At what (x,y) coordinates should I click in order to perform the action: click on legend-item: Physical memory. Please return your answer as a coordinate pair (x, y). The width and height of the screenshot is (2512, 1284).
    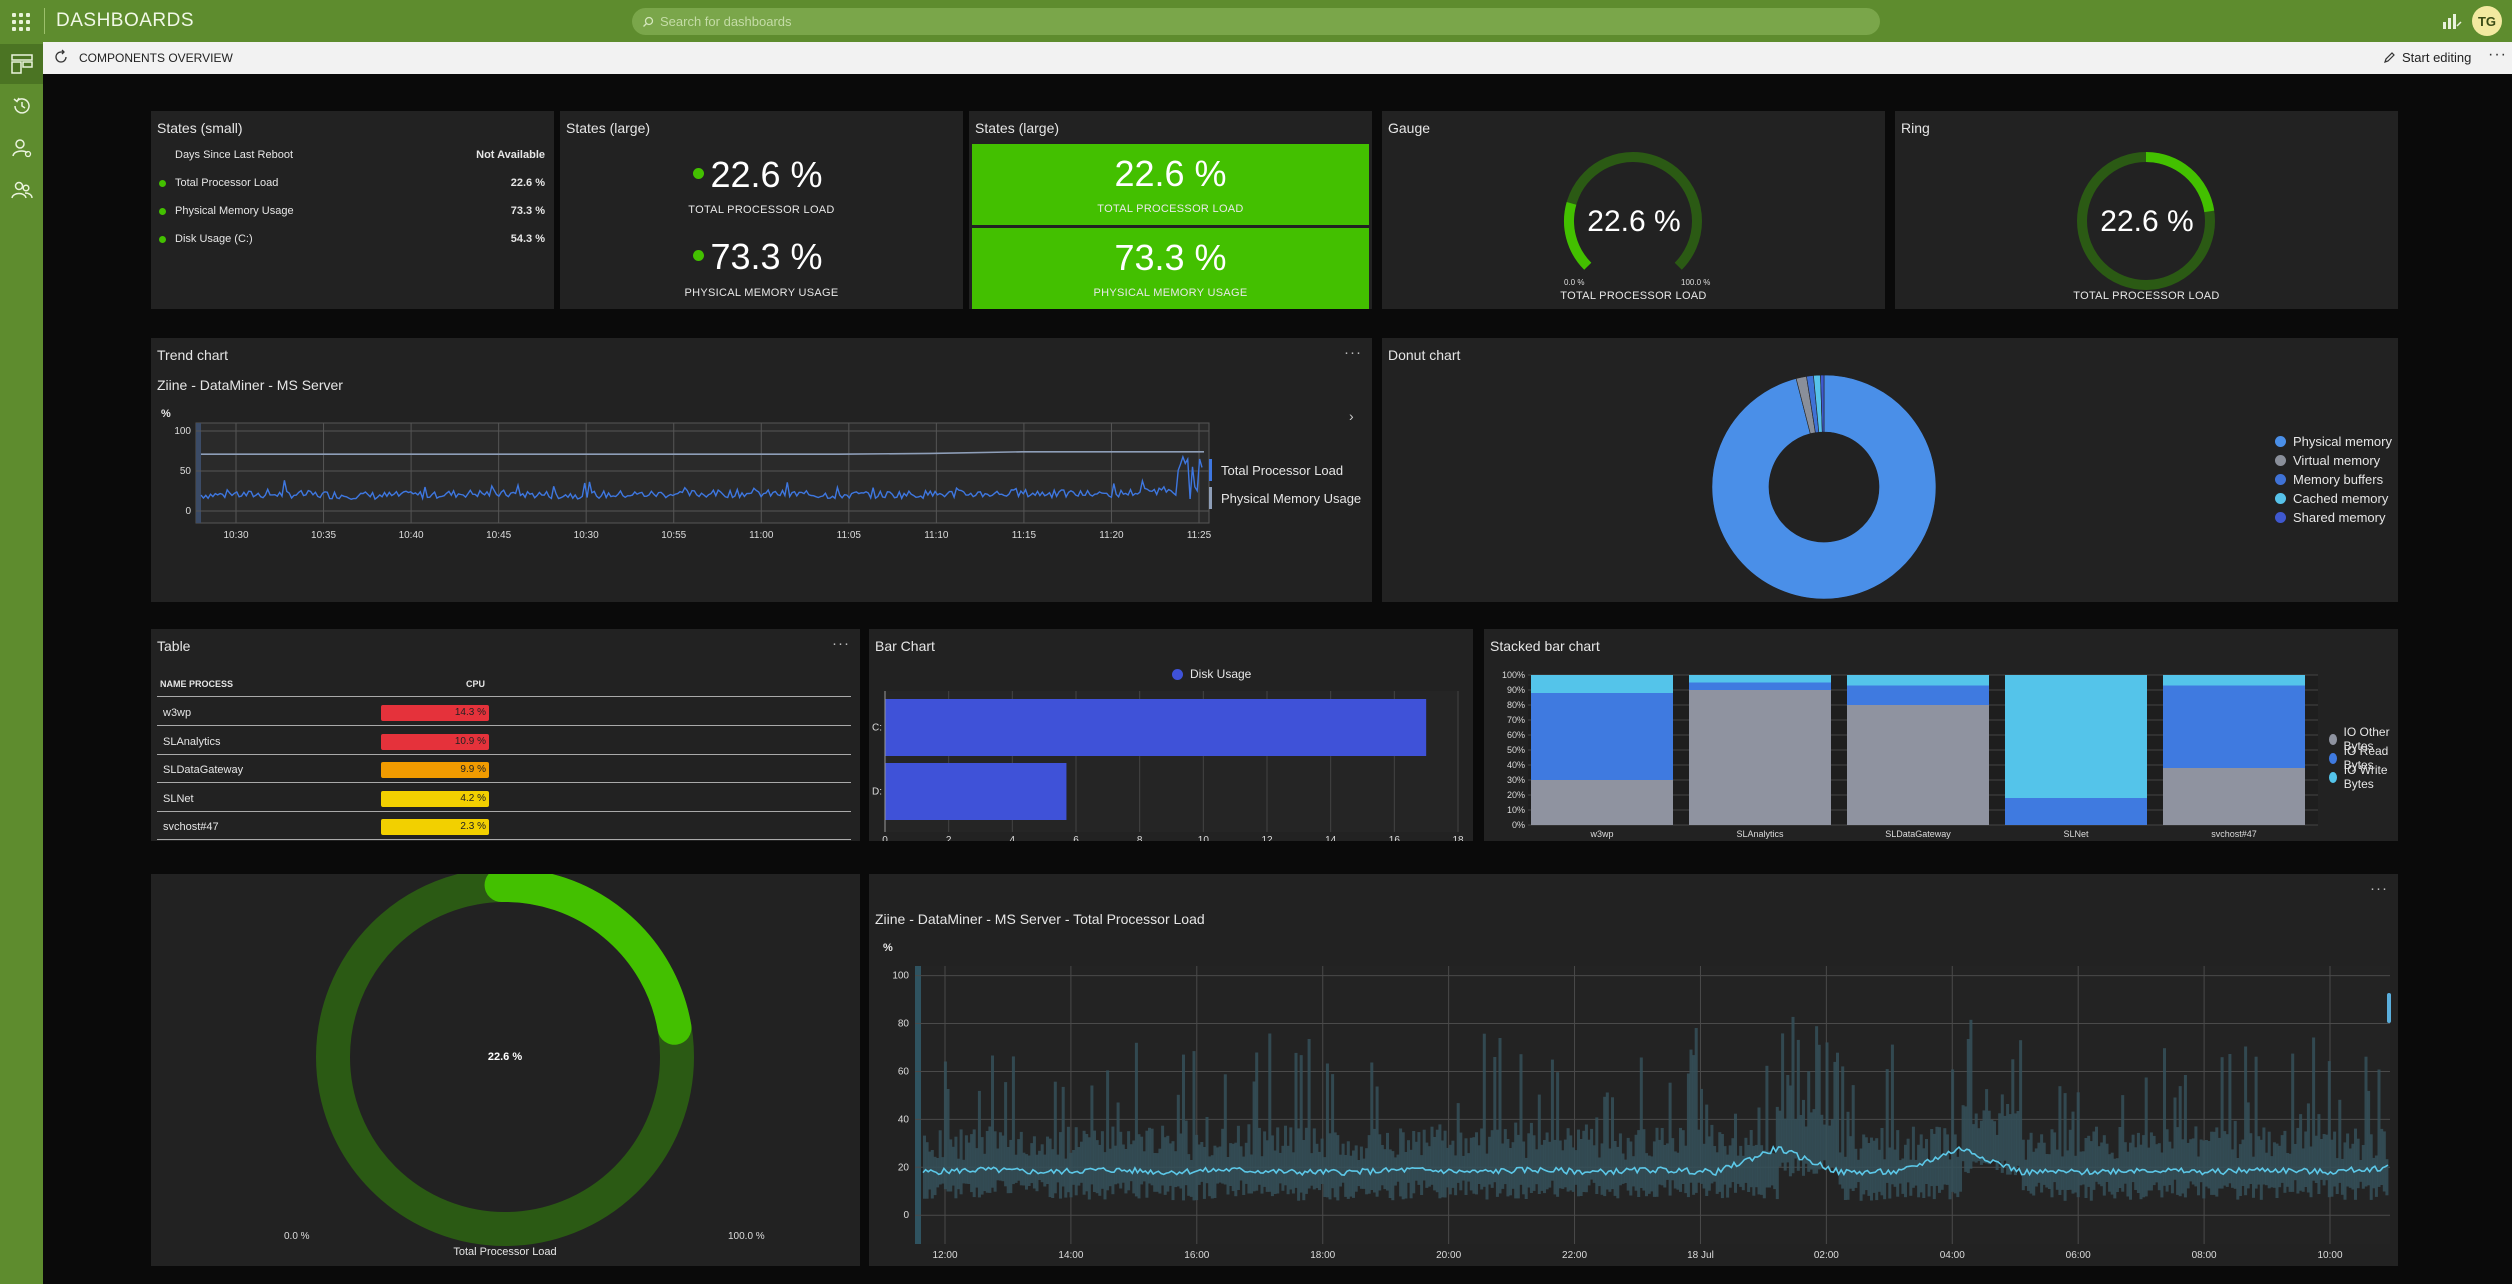
    Looking at the image, I should click on (2333, 441).